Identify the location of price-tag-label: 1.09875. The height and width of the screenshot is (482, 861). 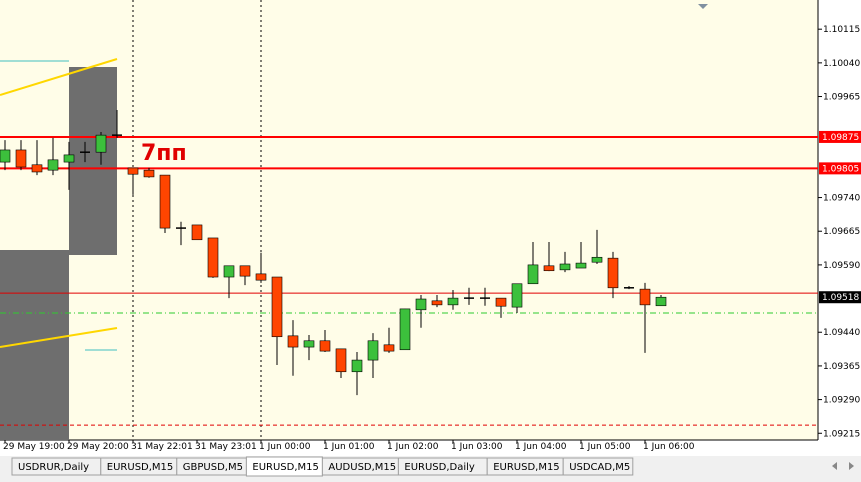
(840, 138).